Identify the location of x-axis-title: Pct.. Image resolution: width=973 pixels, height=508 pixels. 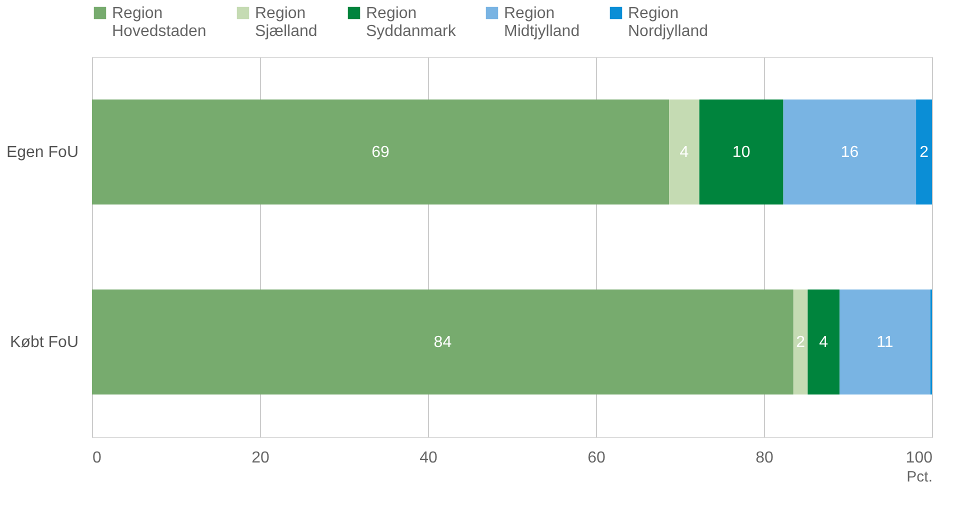
(919, 477).